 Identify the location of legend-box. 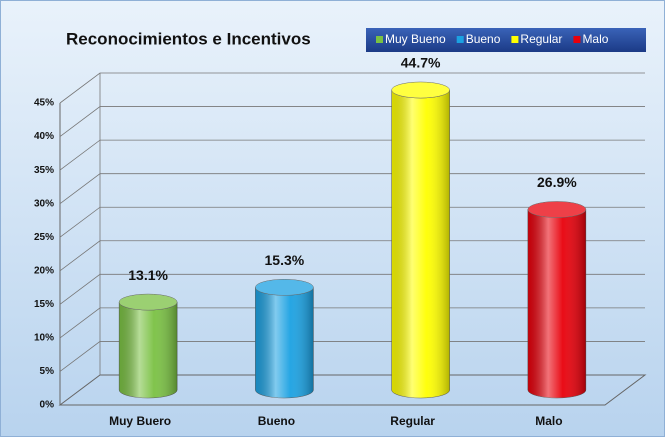
(506, 40).